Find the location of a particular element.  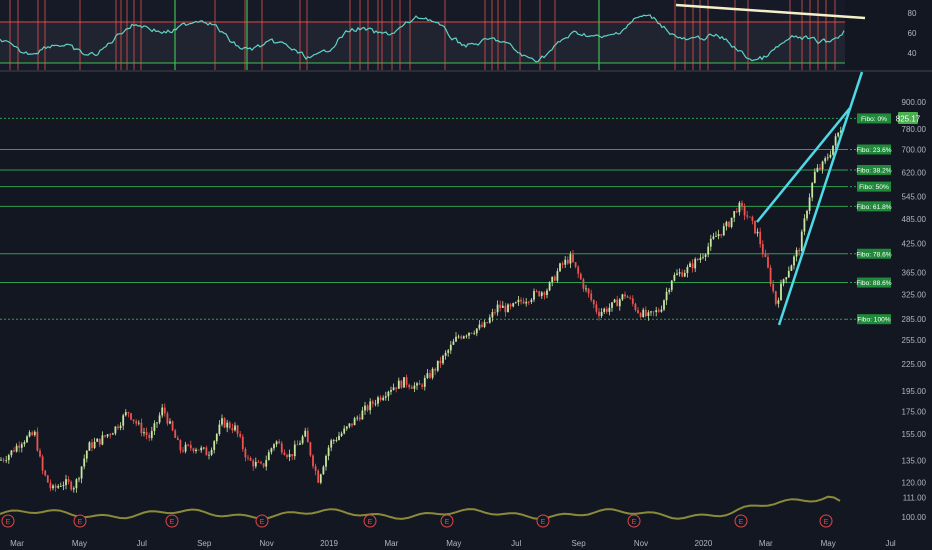

price-tick-label: 120.00 is located at coordinates (914, 483).